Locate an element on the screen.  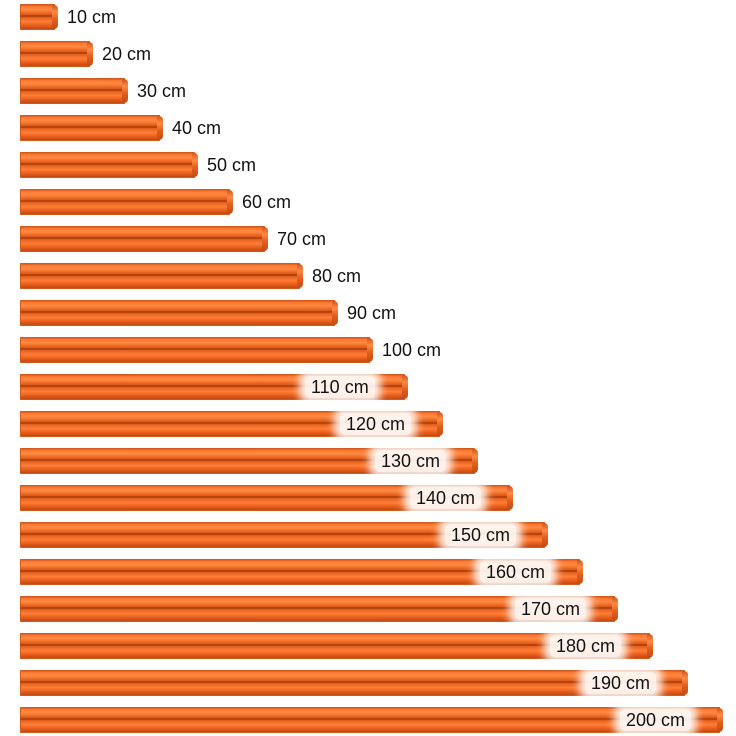
rod-label-40cm: 40 cm is located at coordinates (197, 128).